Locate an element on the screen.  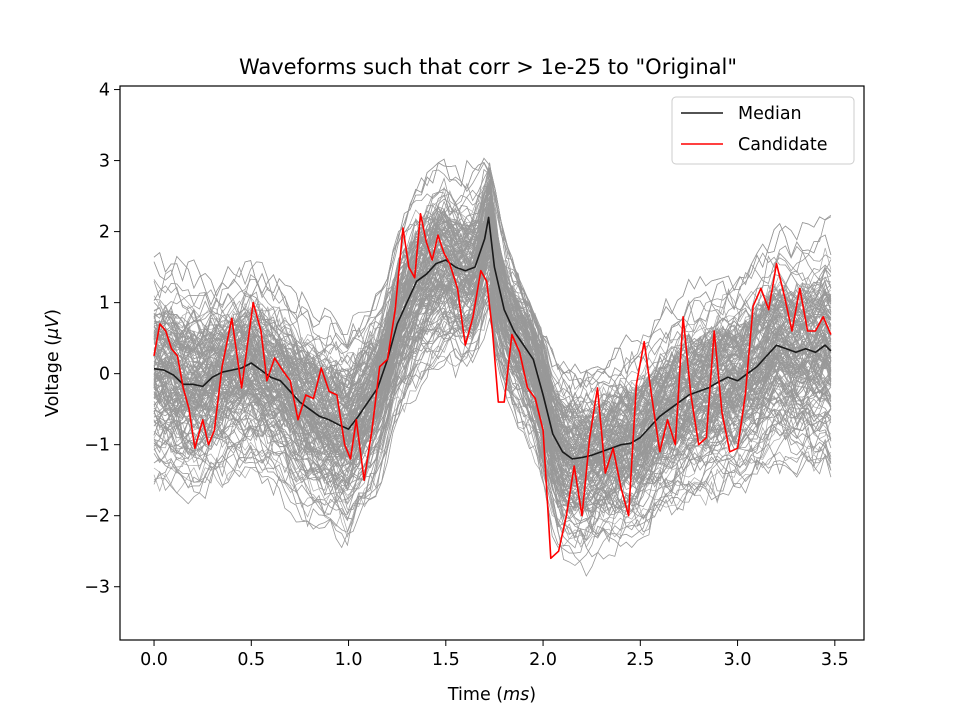
x-tick-label: 1.0 is located at coordinates (349, 660).